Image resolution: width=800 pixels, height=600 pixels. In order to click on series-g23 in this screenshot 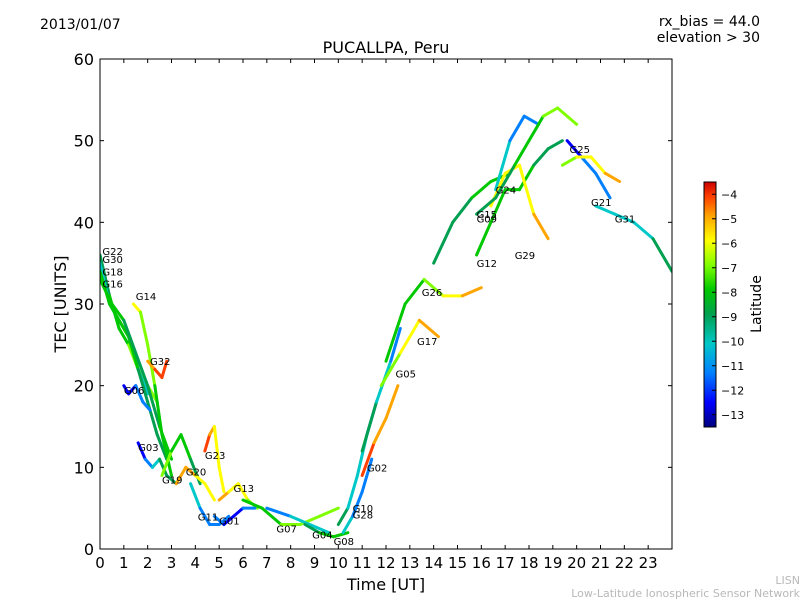, I will do `click(214, 459)`.